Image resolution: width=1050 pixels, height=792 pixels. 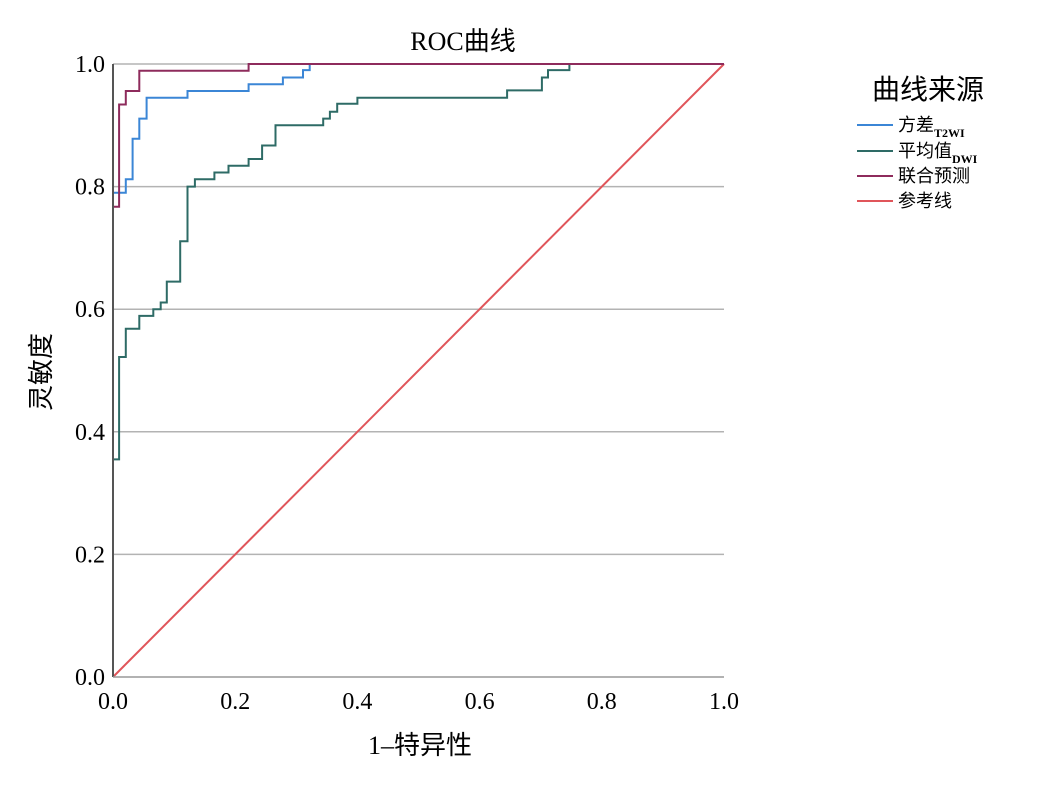 I want to click on y-tick-label: 0.8, so click(x=90, y=188).